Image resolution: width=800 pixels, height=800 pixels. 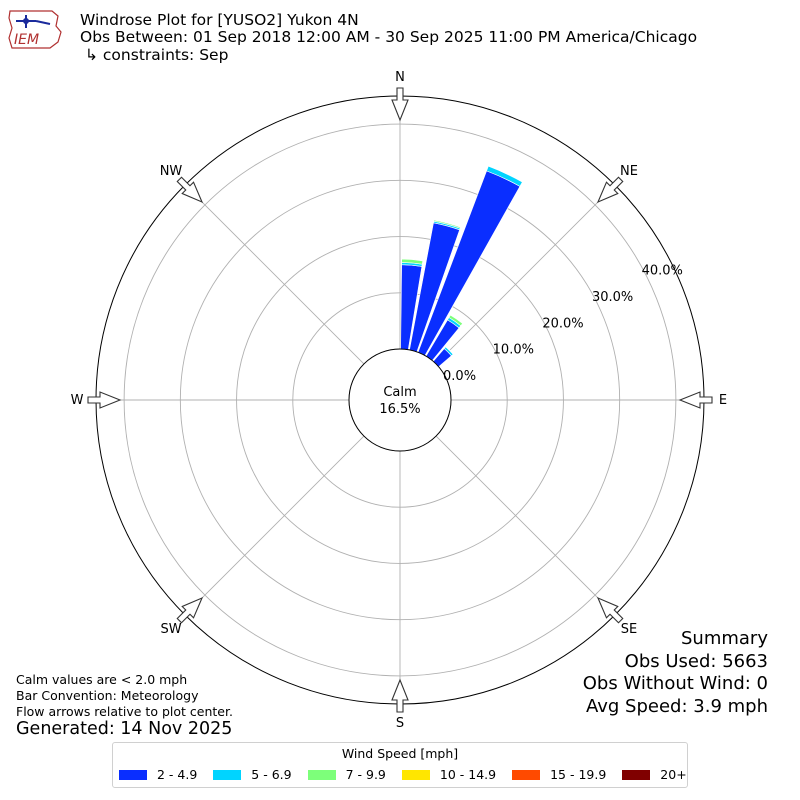 What do you see at coordinates (170, 629) in the screenshot?
I see `direction-label-sw: SW` at bounding box center [170, 629].